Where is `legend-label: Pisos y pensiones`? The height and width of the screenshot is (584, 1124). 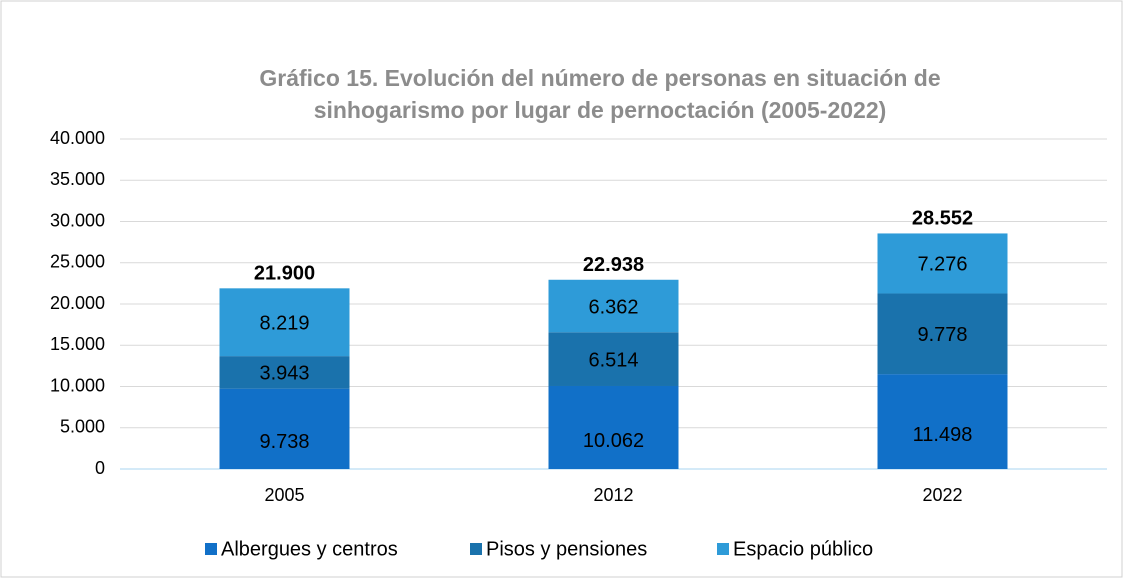 legend-label: Pisos y pensiones is located at coordinates (566, 549).